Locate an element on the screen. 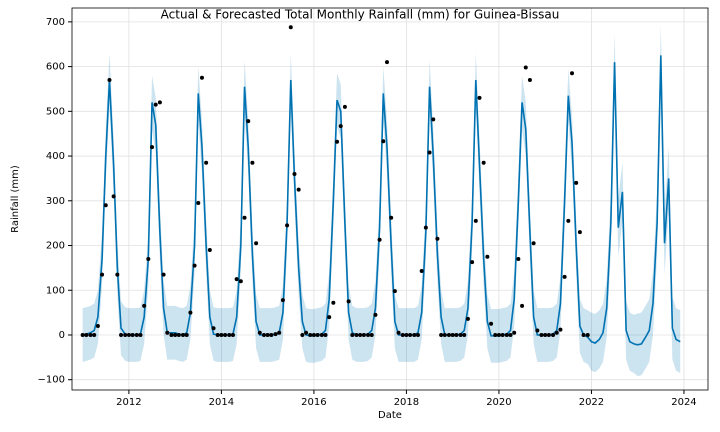  x-tick-label: 2016 is located at coordinates (313, 402).